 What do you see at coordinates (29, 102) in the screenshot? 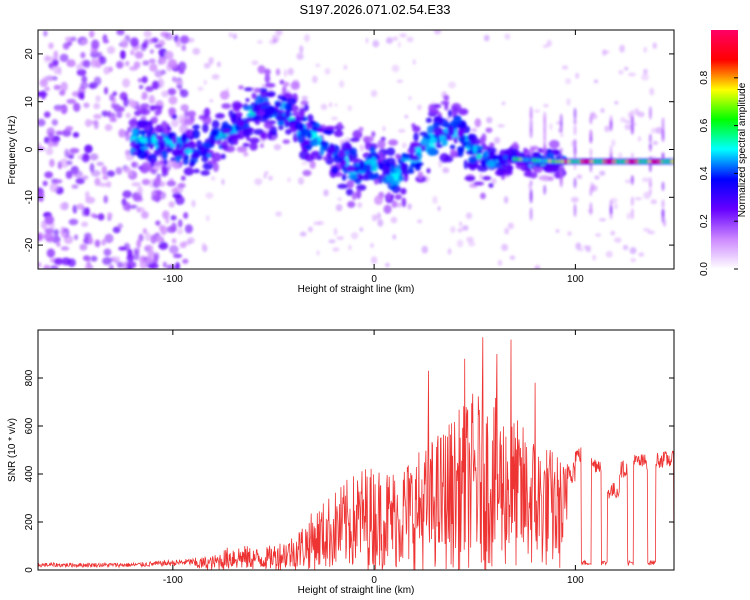
I see `spectrogram-y-tick-label: 10` at bounding box center [29, 102].